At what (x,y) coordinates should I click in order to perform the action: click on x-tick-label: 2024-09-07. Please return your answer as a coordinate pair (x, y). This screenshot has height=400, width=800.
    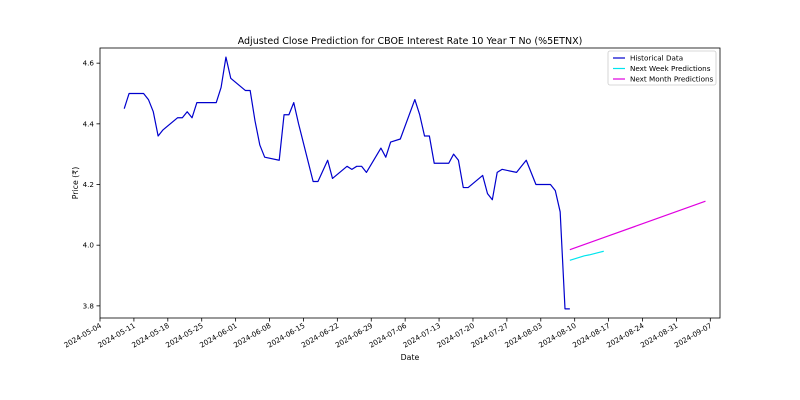
    Looking at the image, I should click on (693, 335).